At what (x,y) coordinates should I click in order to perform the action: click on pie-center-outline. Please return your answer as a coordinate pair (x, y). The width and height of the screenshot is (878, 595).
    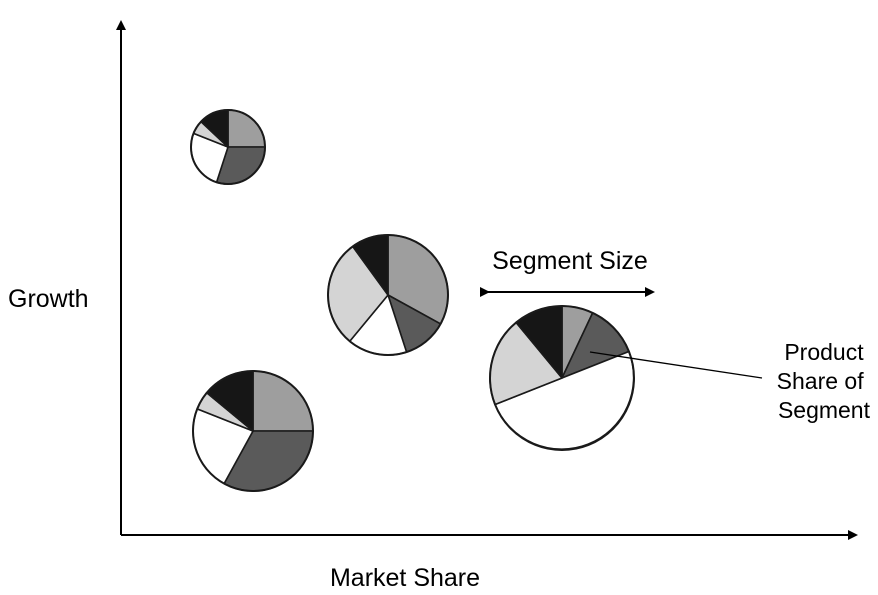
    Looking at the image, I should click on (388, 295).